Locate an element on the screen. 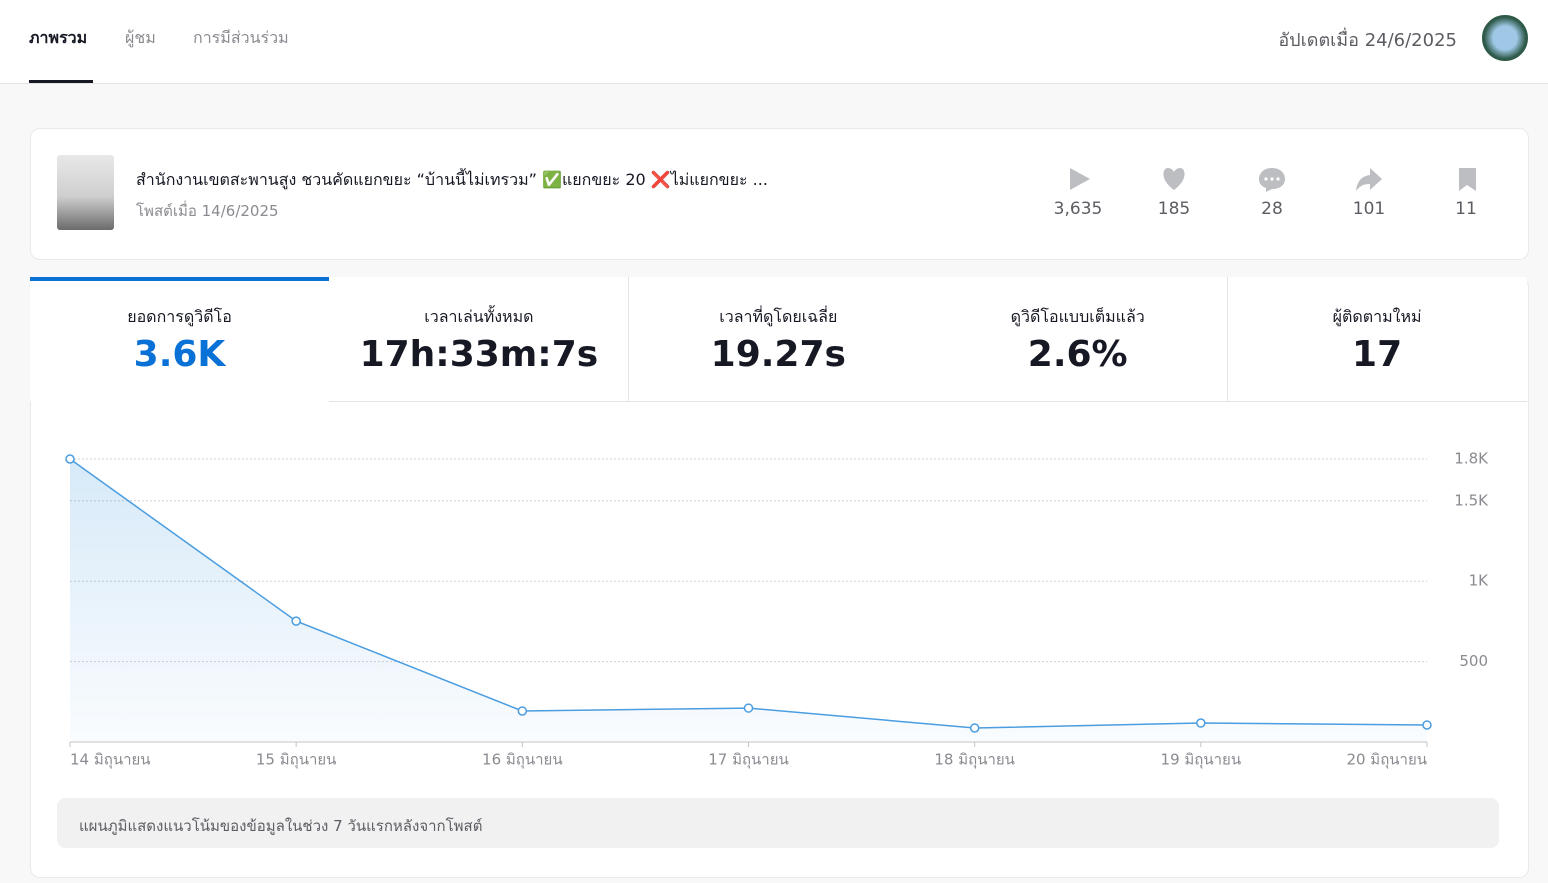  metric-tab: ยอดการดูวิดีโอ 3.6K is located at coordinates (180, 339).